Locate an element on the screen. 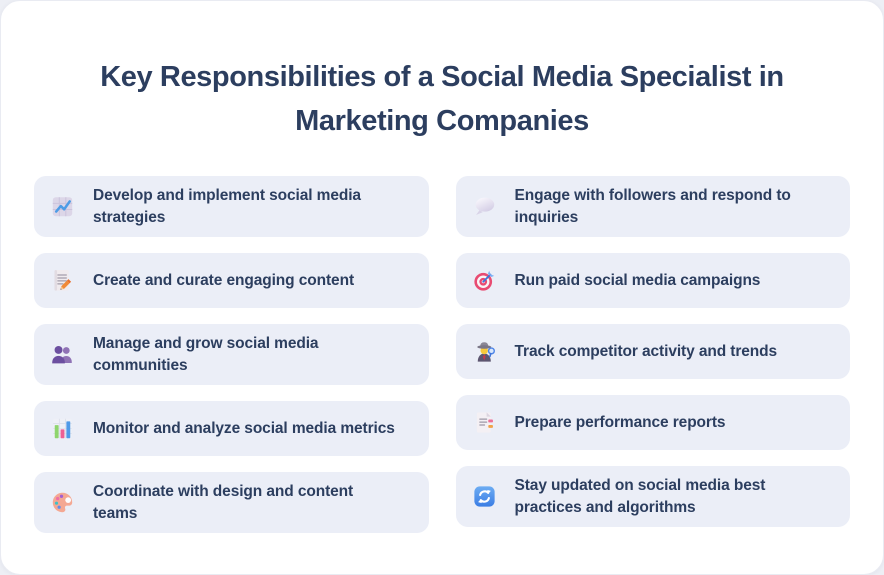 This screenshot has width=884, height=575. responsibility-text: Monitor and analyze social media metrics is located at coordinates (244, 428).